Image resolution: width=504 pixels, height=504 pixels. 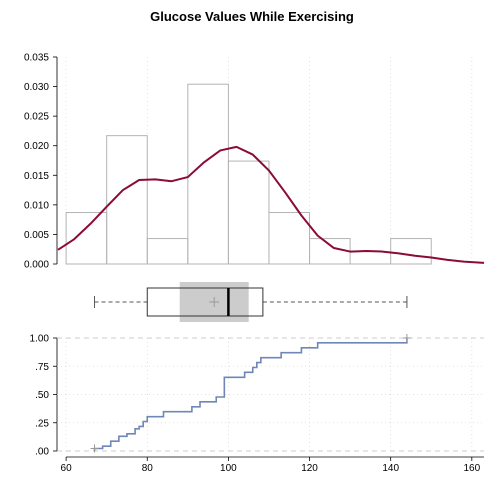 I want to click on ecdf-y-tick-label: .50, so click(x=42, y=395).